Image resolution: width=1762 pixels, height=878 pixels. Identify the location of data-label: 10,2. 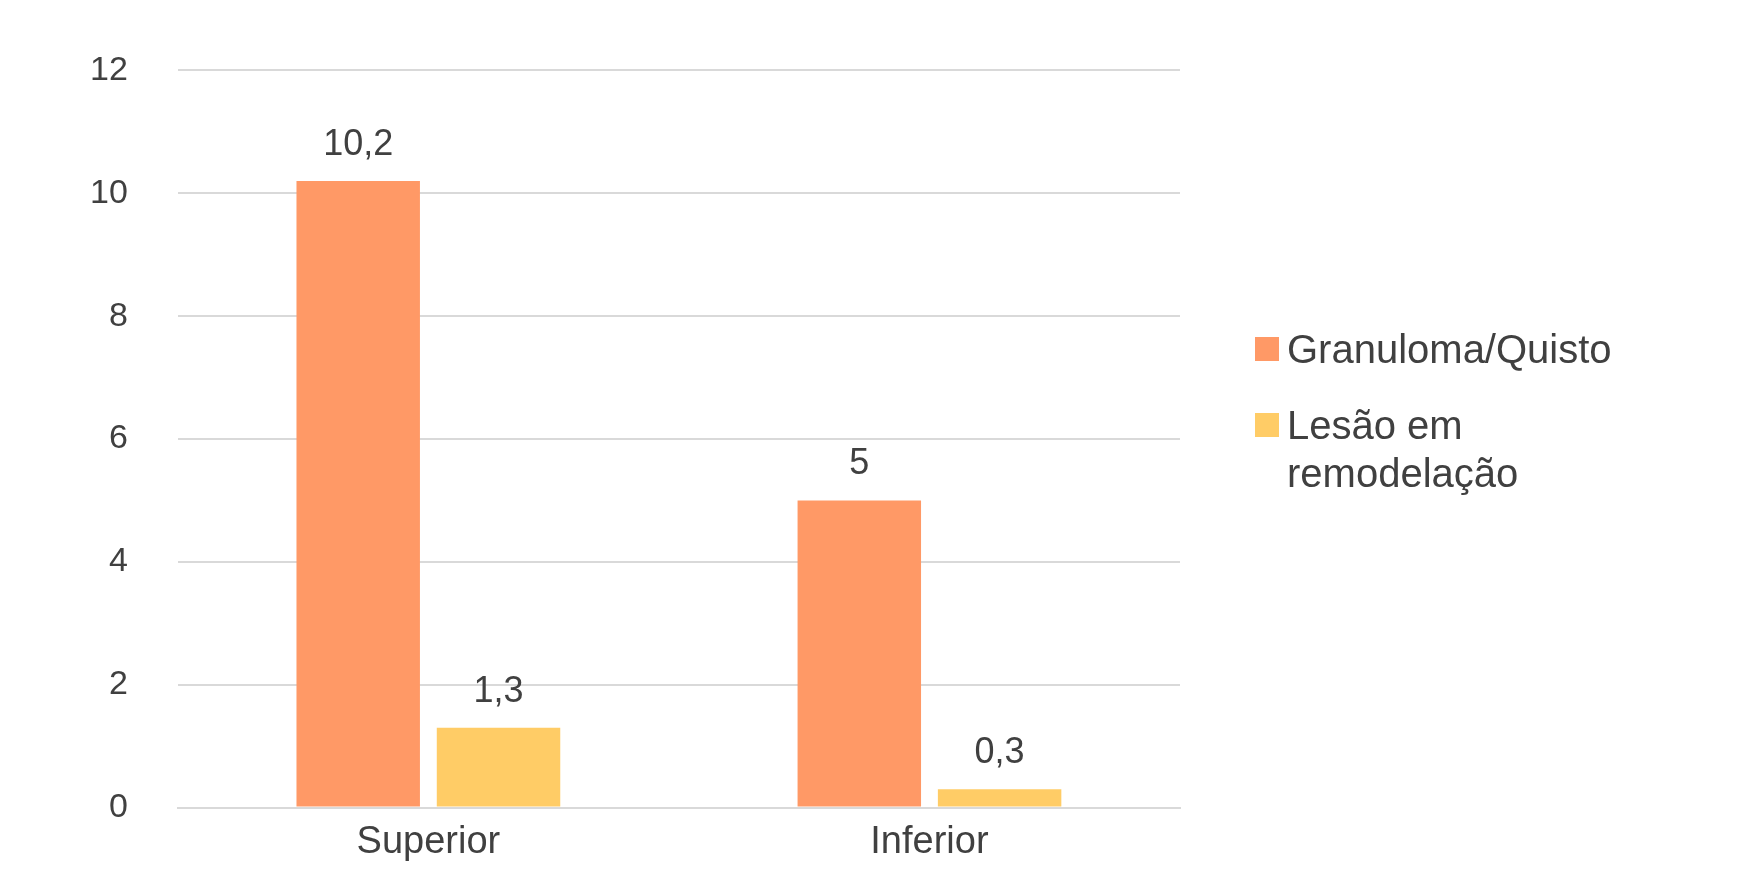
(358, 142).